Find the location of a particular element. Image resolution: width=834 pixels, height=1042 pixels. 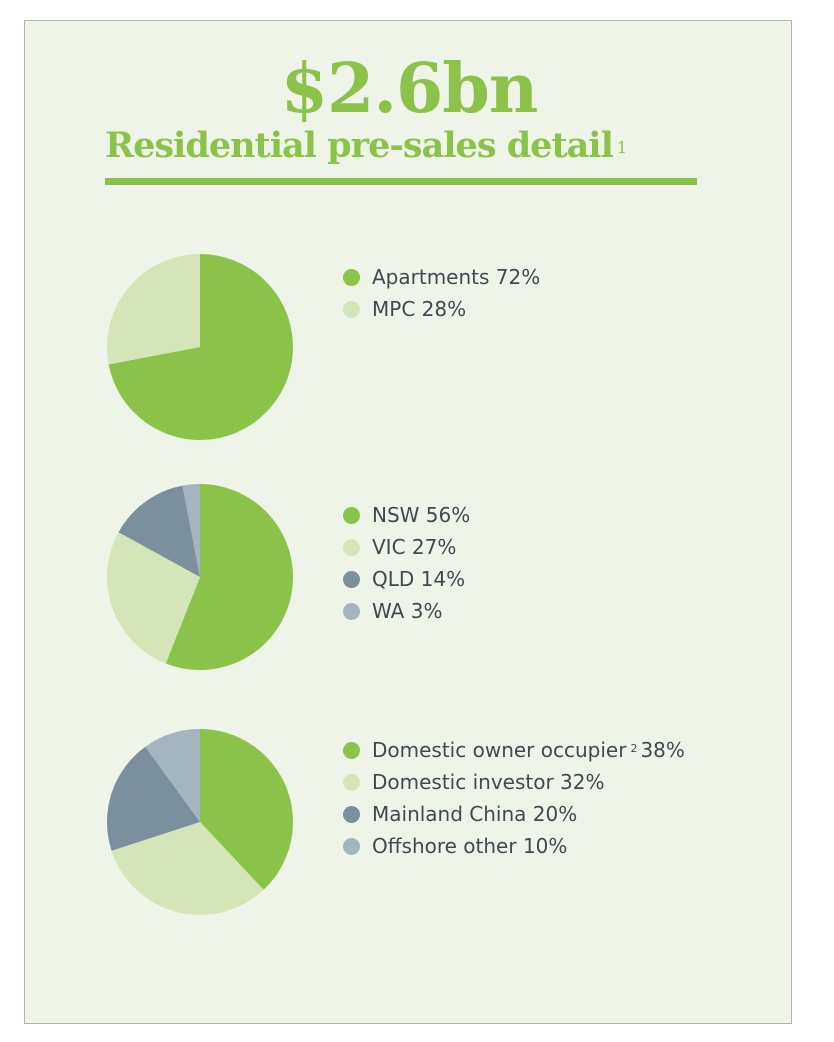

legend-item: Domestic investor 32% is located at coordinates (514, 782).